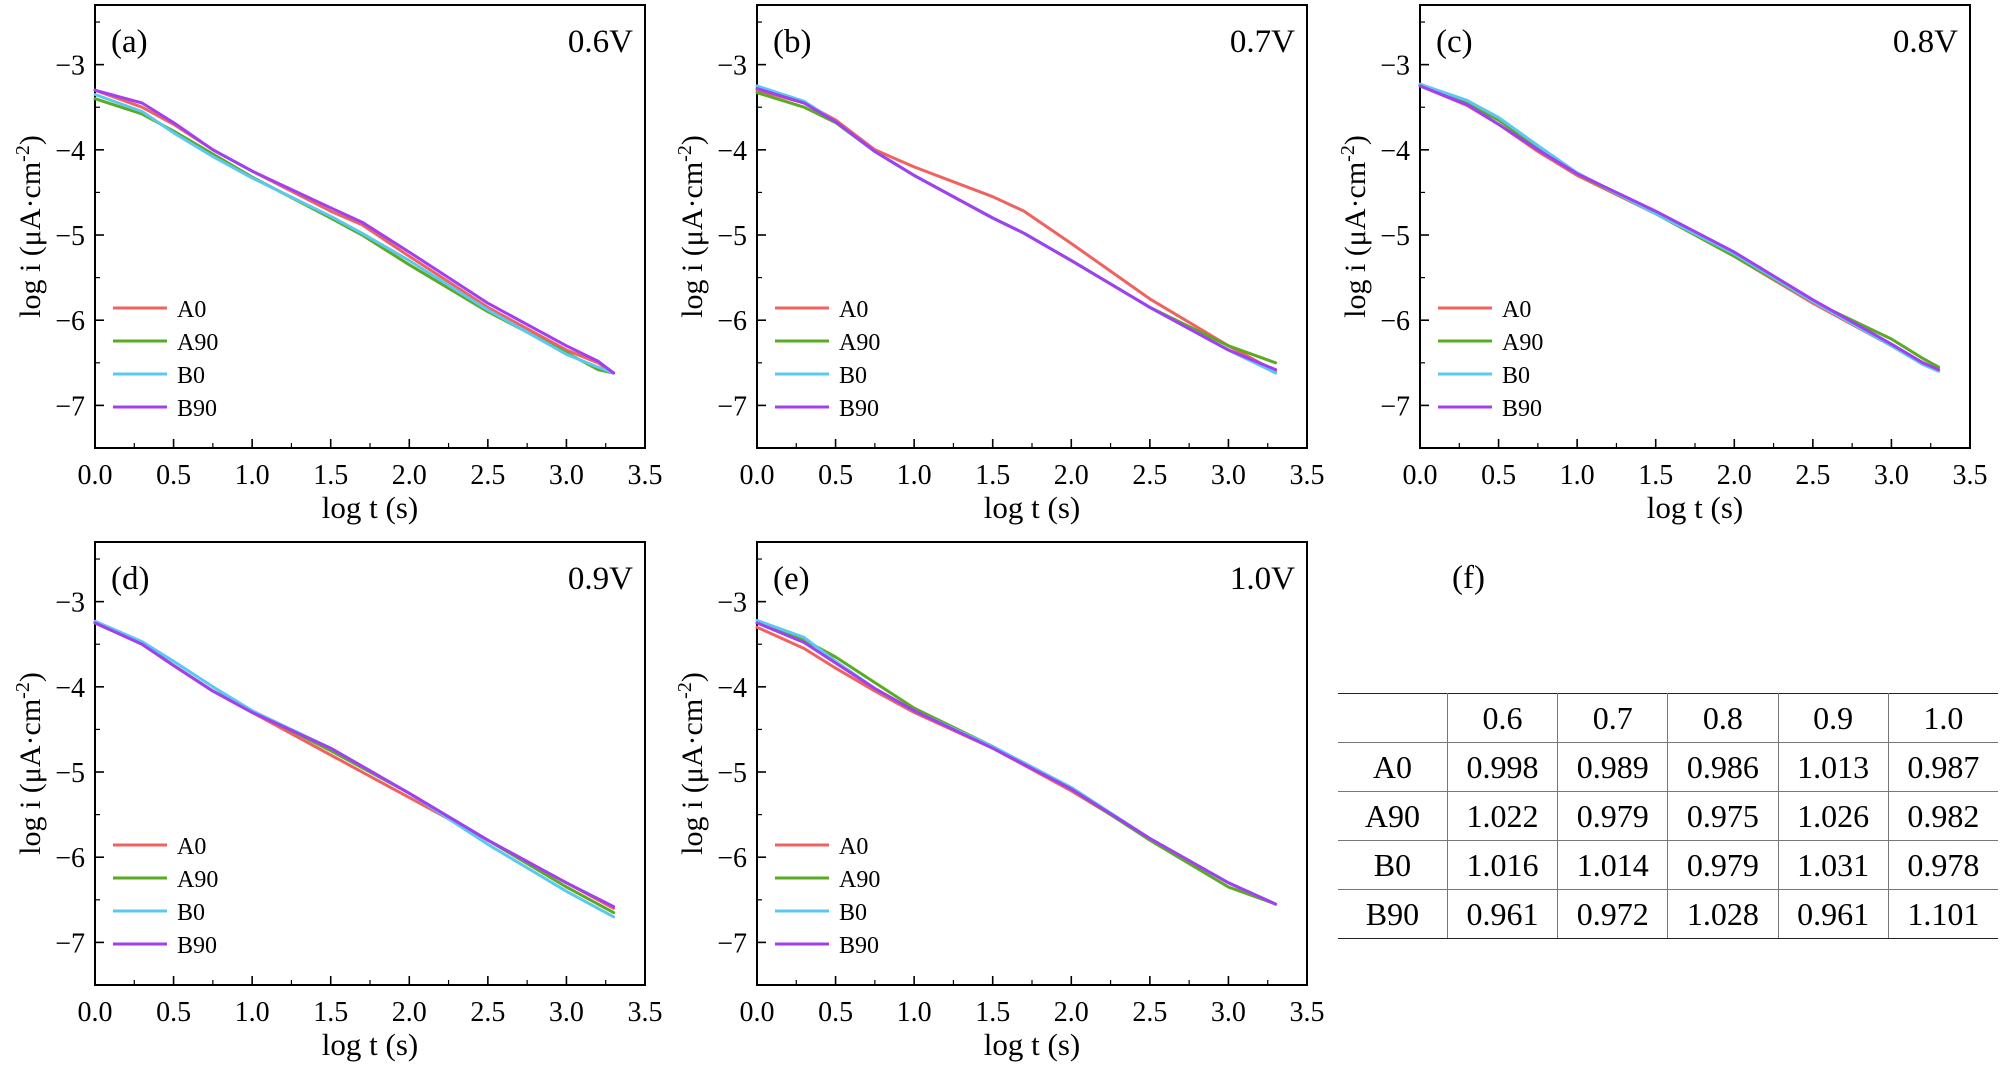 Image resolution: width=2000 pixels, height=1069 pixels. I want to click on voltage-label: 1.0V, so click(1262, 579).